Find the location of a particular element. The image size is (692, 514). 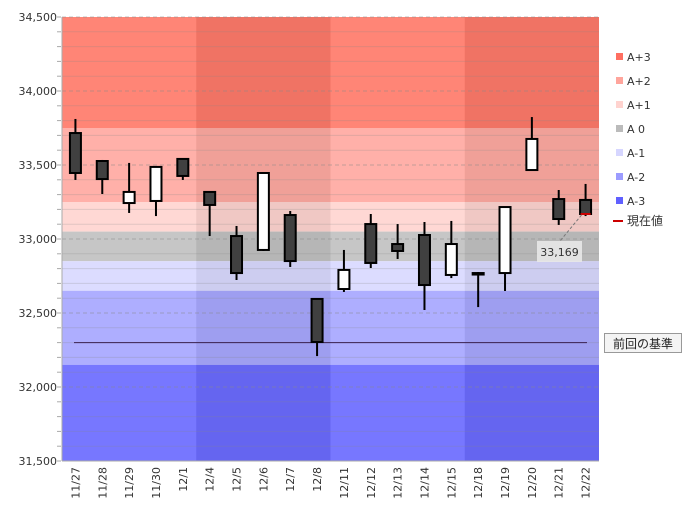

x-tick-label: 12/11 is located at coordinates (344, 483).